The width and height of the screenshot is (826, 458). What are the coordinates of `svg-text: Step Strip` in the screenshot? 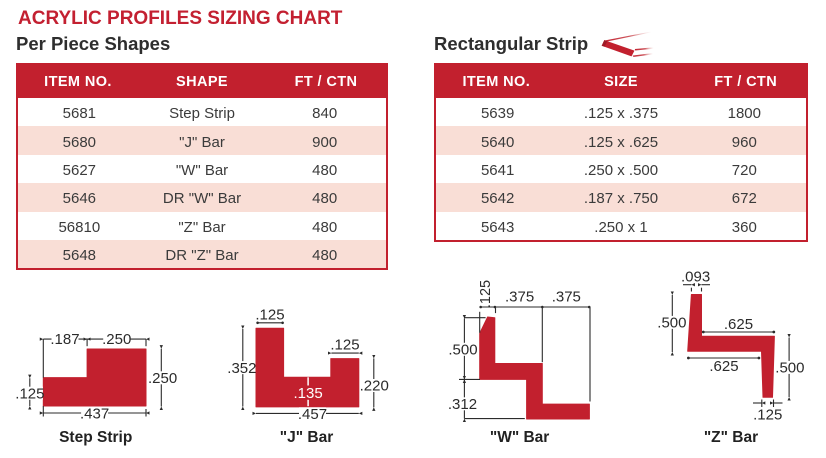 It's located at (95, 437).